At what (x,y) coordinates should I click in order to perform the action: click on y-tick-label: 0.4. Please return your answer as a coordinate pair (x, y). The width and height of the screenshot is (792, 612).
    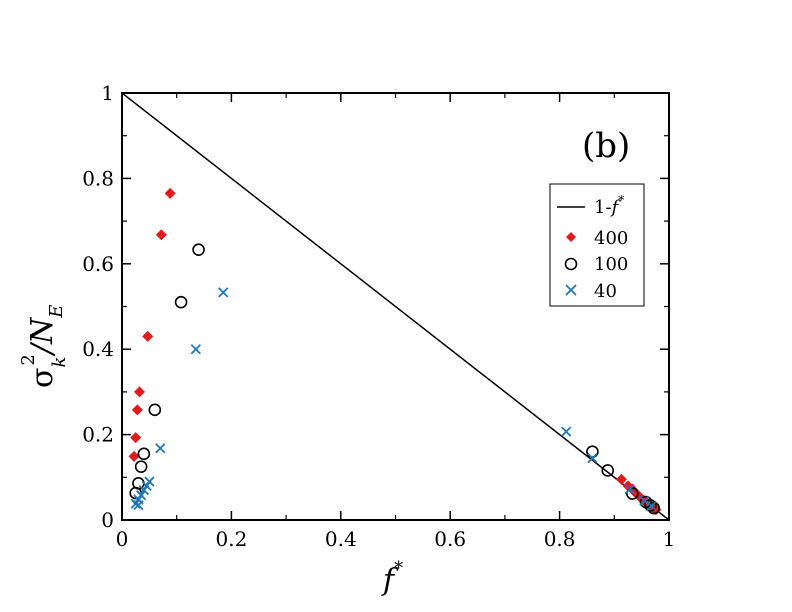
    Looking at the image, I should click on (98, 349).